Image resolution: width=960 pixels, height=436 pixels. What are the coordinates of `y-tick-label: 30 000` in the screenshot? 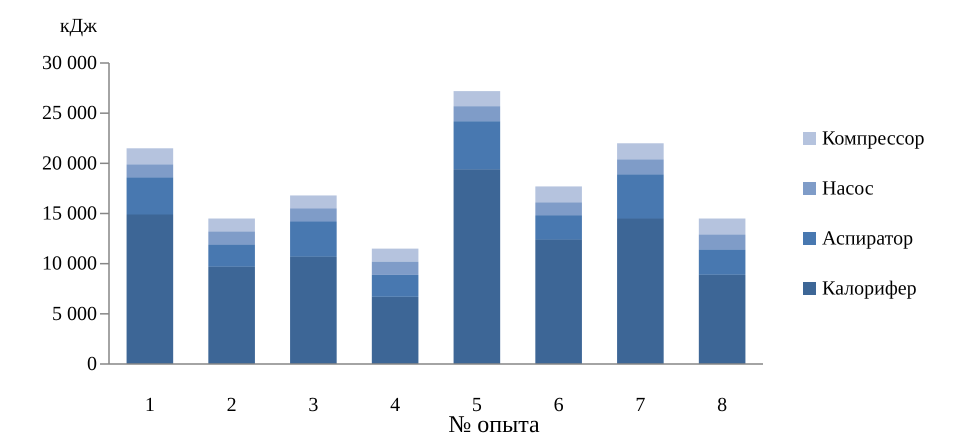 It's located at (69, 63).